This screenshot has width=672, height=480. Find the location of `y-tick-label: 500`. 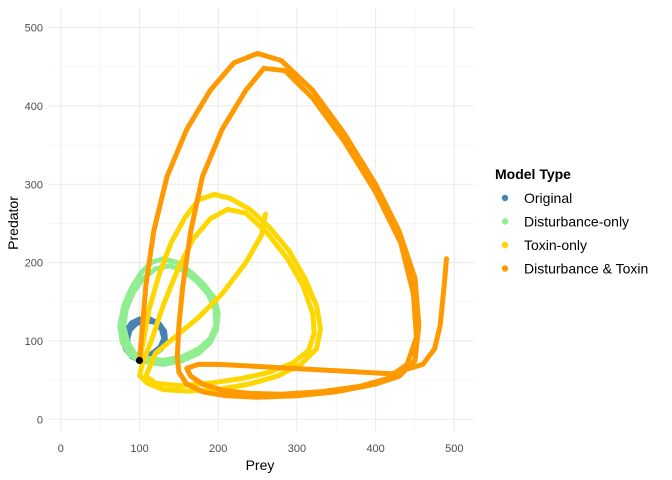

y-tick-label: 500 is located at coordinates (34, 29).